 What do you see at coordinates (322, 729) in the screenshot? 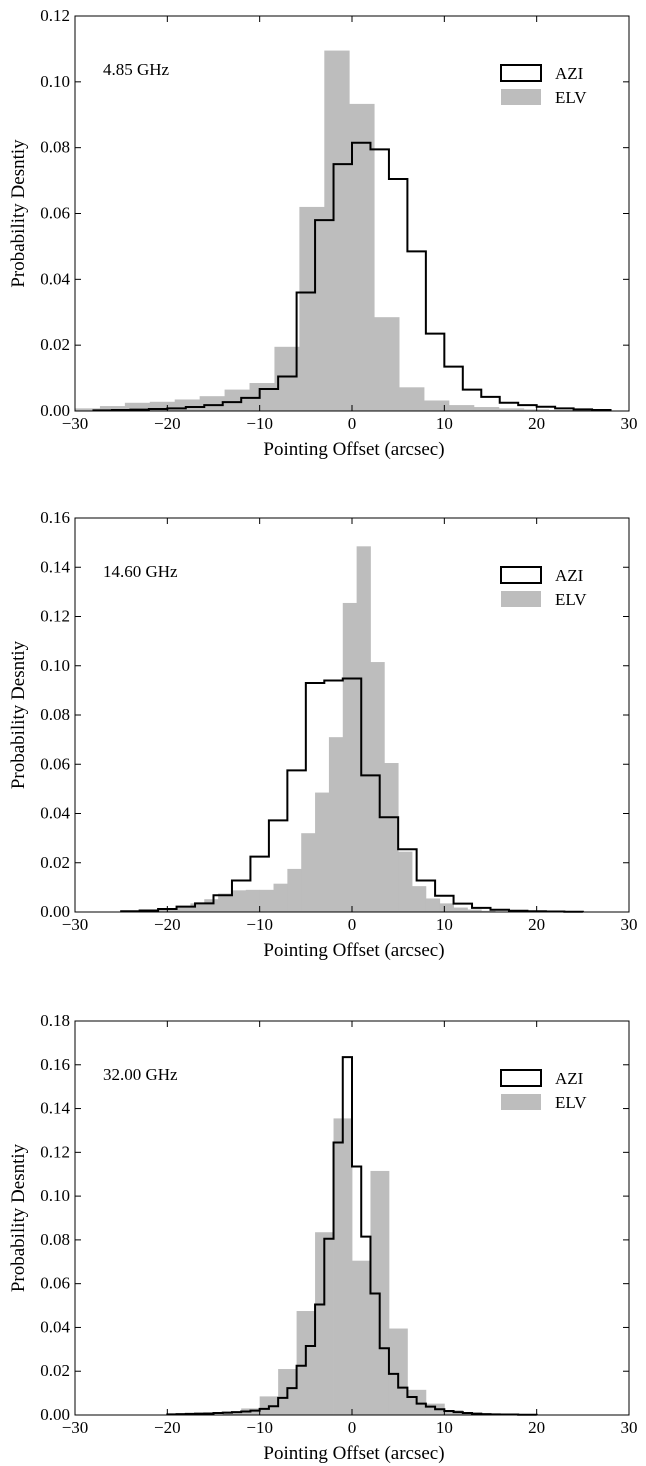
I see `series-elv` at bounding box center [322, 729].